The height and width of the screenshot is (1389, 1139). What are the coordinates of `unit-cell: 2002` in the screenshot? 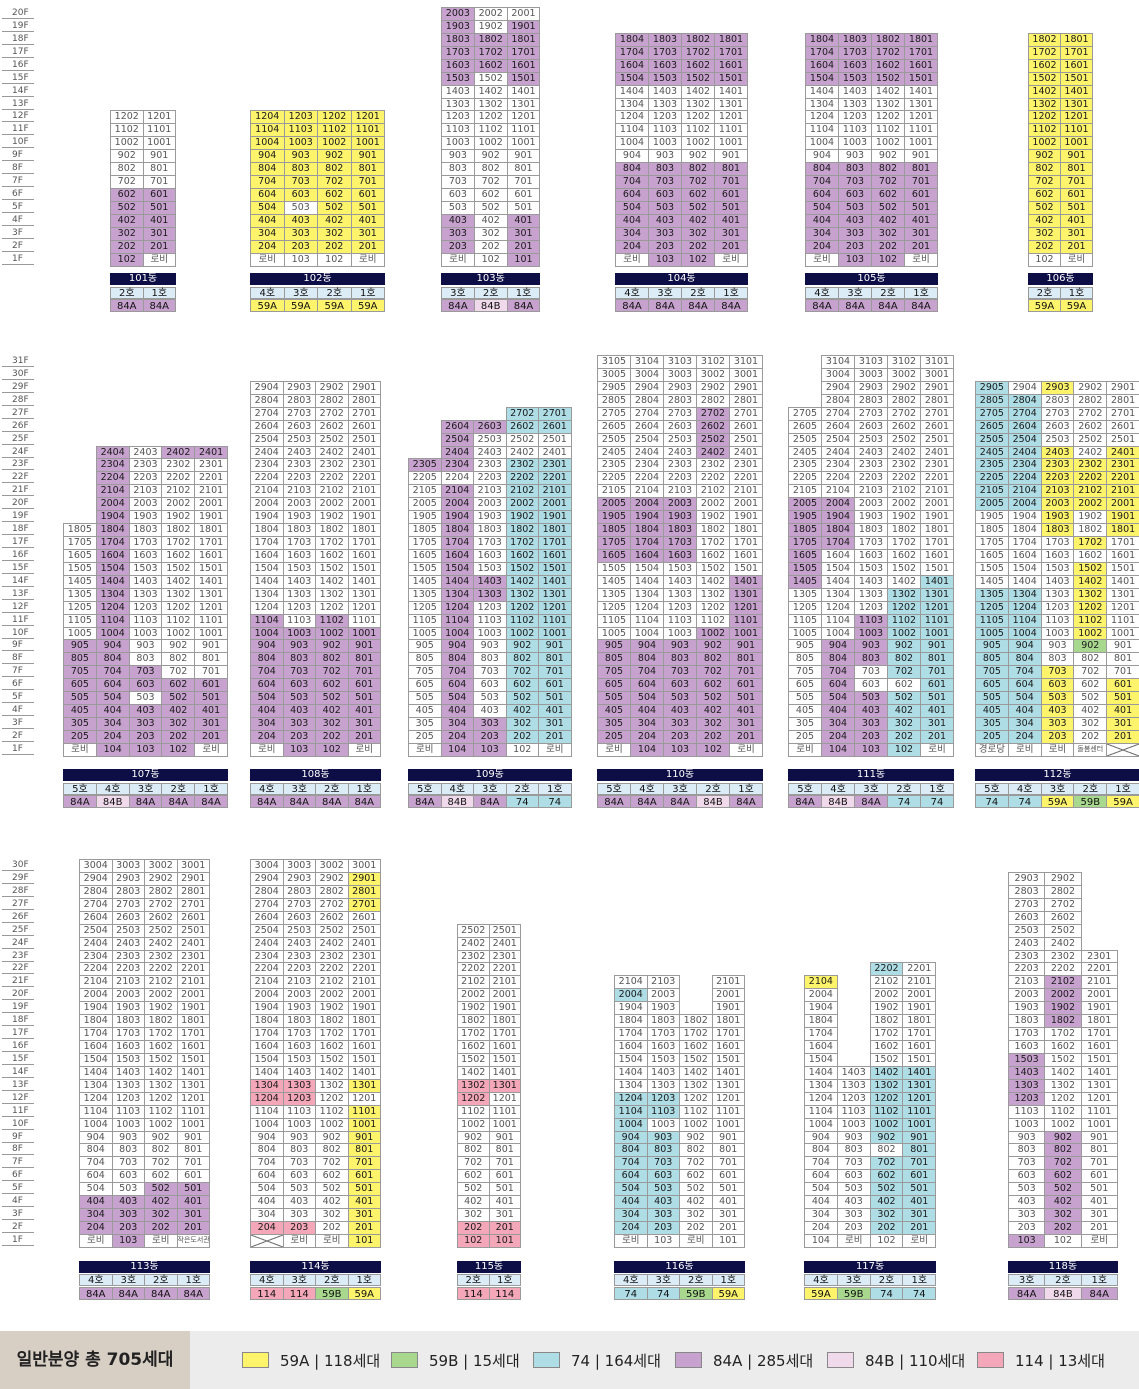 It's located at (522, 504).